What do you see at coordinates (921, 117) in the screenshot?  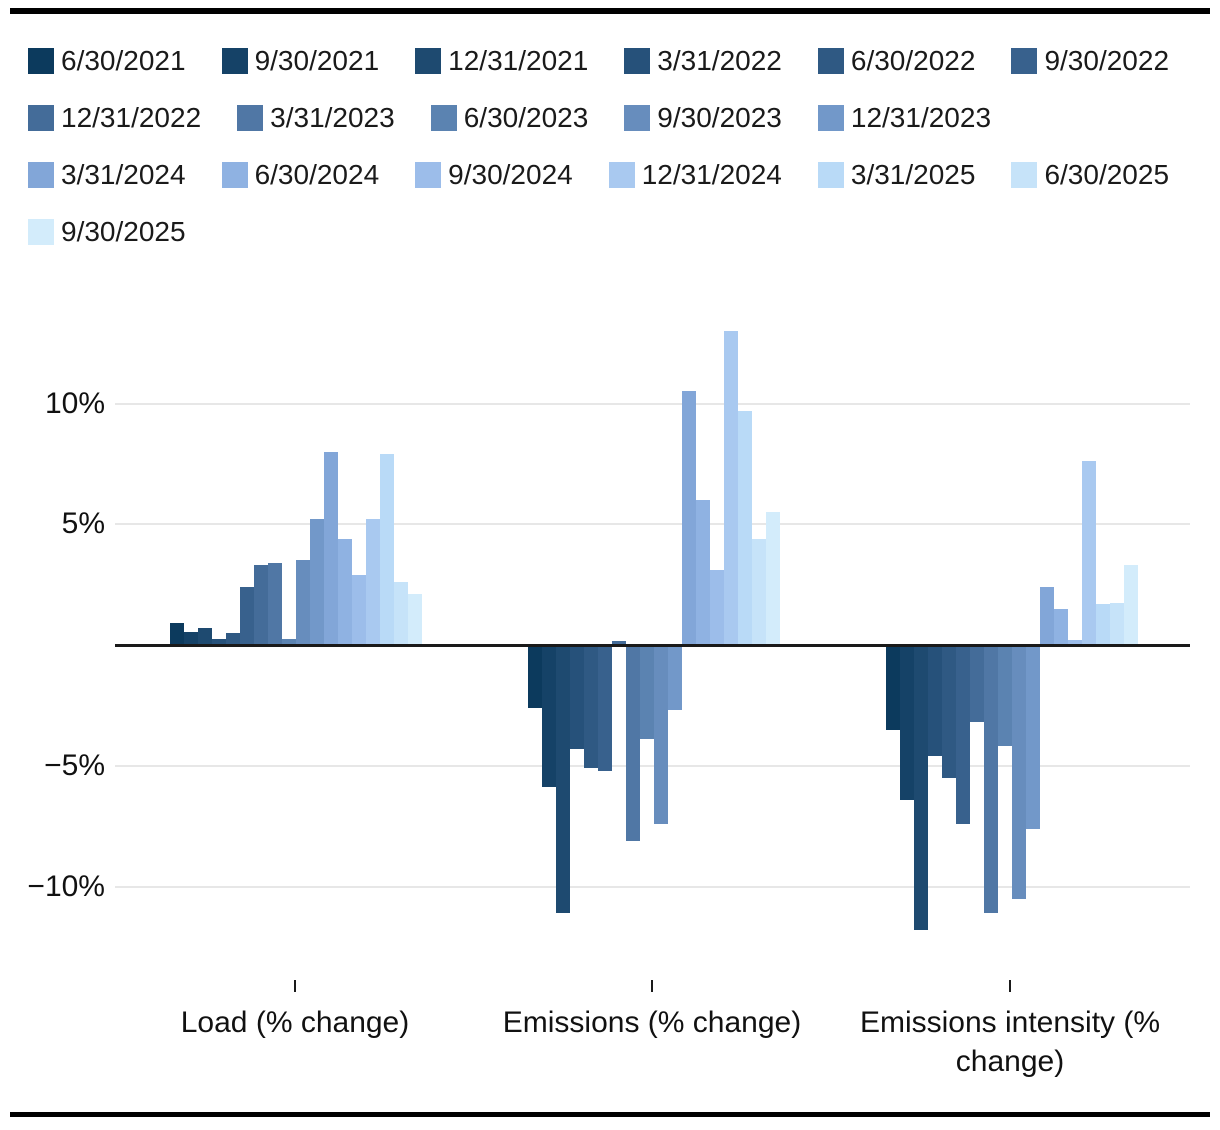 I see `legend-label: 12/31/2023` at bounding box center [921, 117].